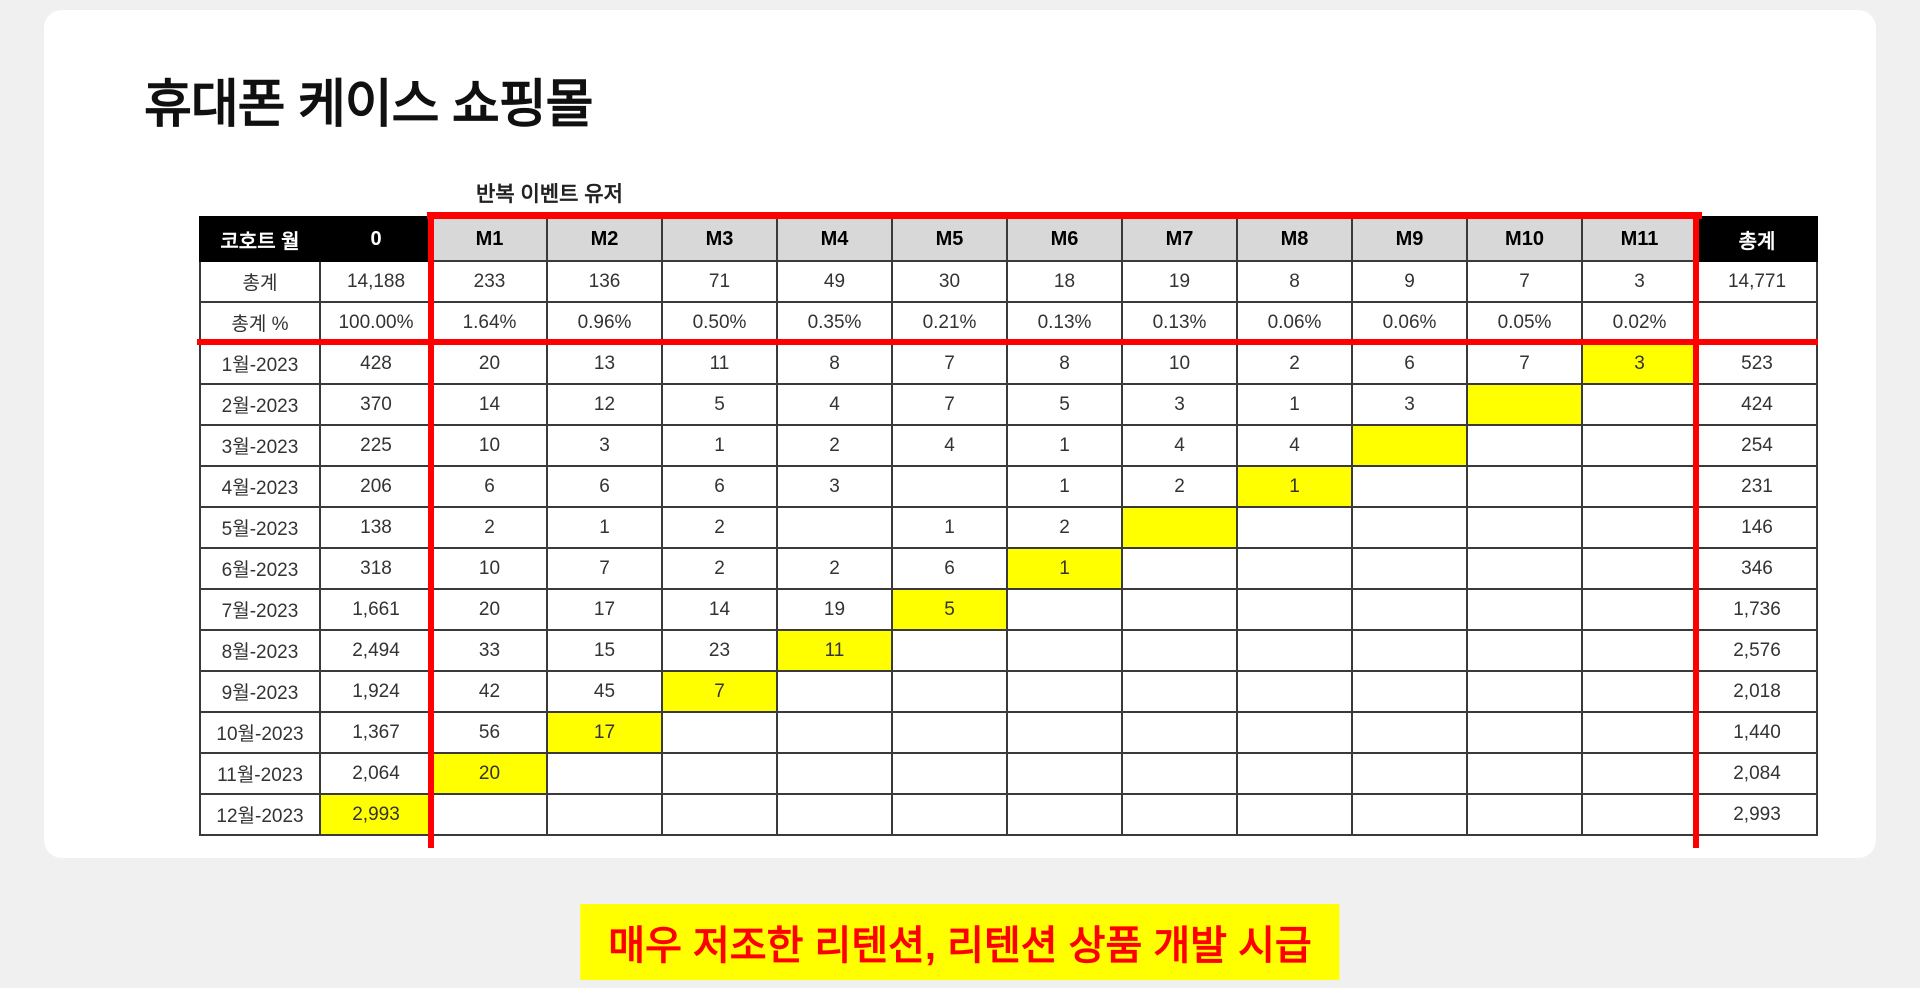 The width and height of the screenshot is (1920, 988). I want to click on cell: 233, so click(489, 281).